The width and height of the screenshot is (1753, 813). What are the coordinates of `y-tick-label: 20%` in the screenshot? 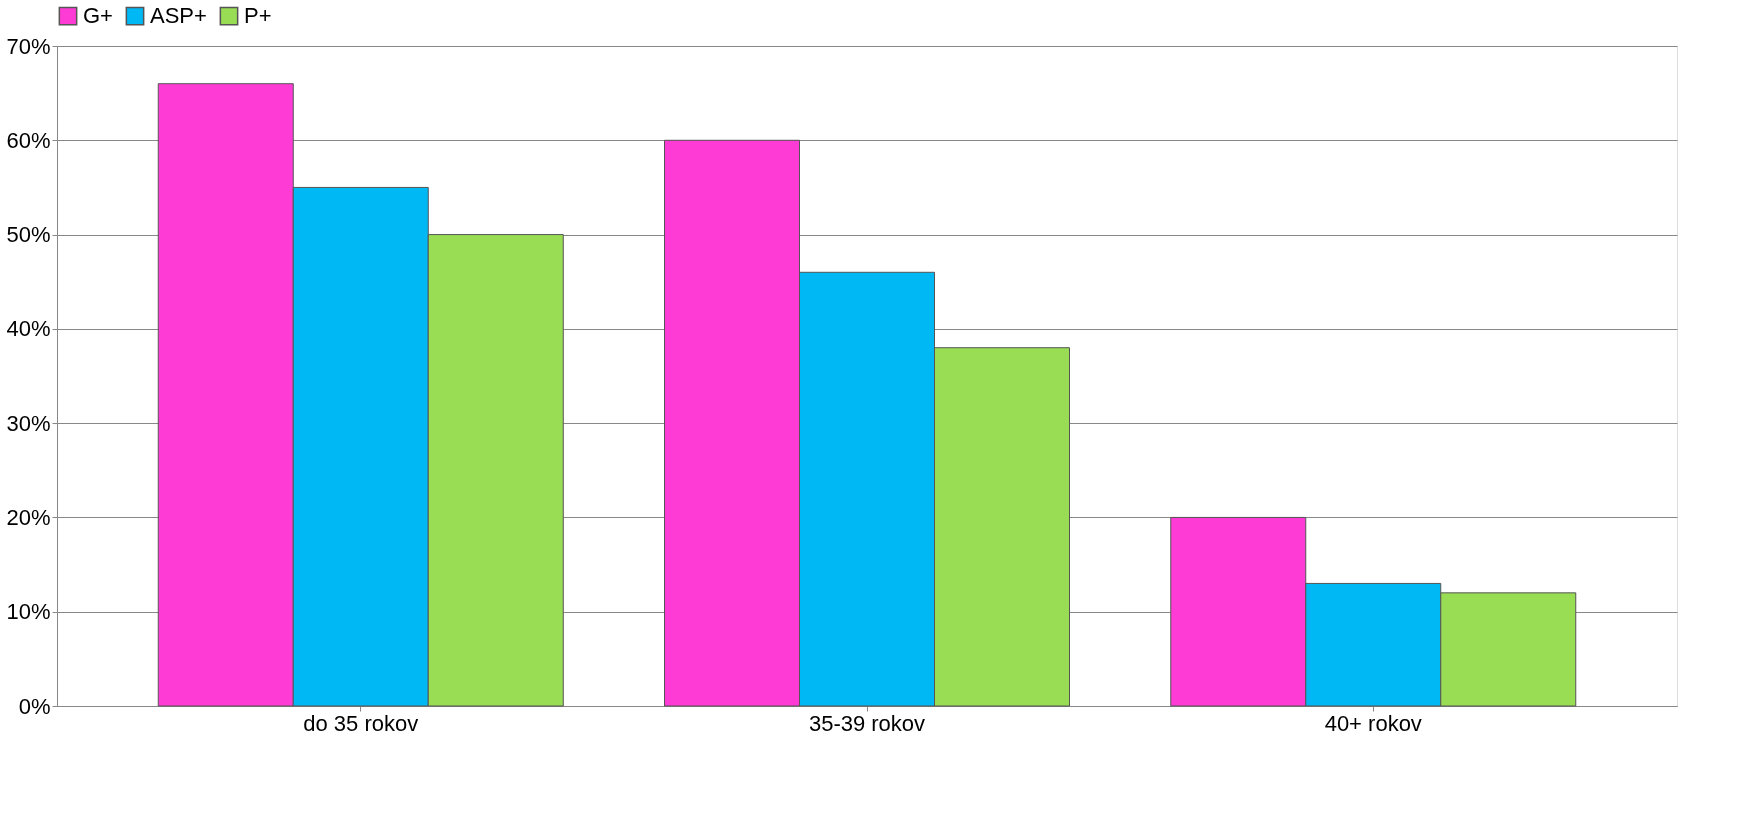 It's located at (28, 517).